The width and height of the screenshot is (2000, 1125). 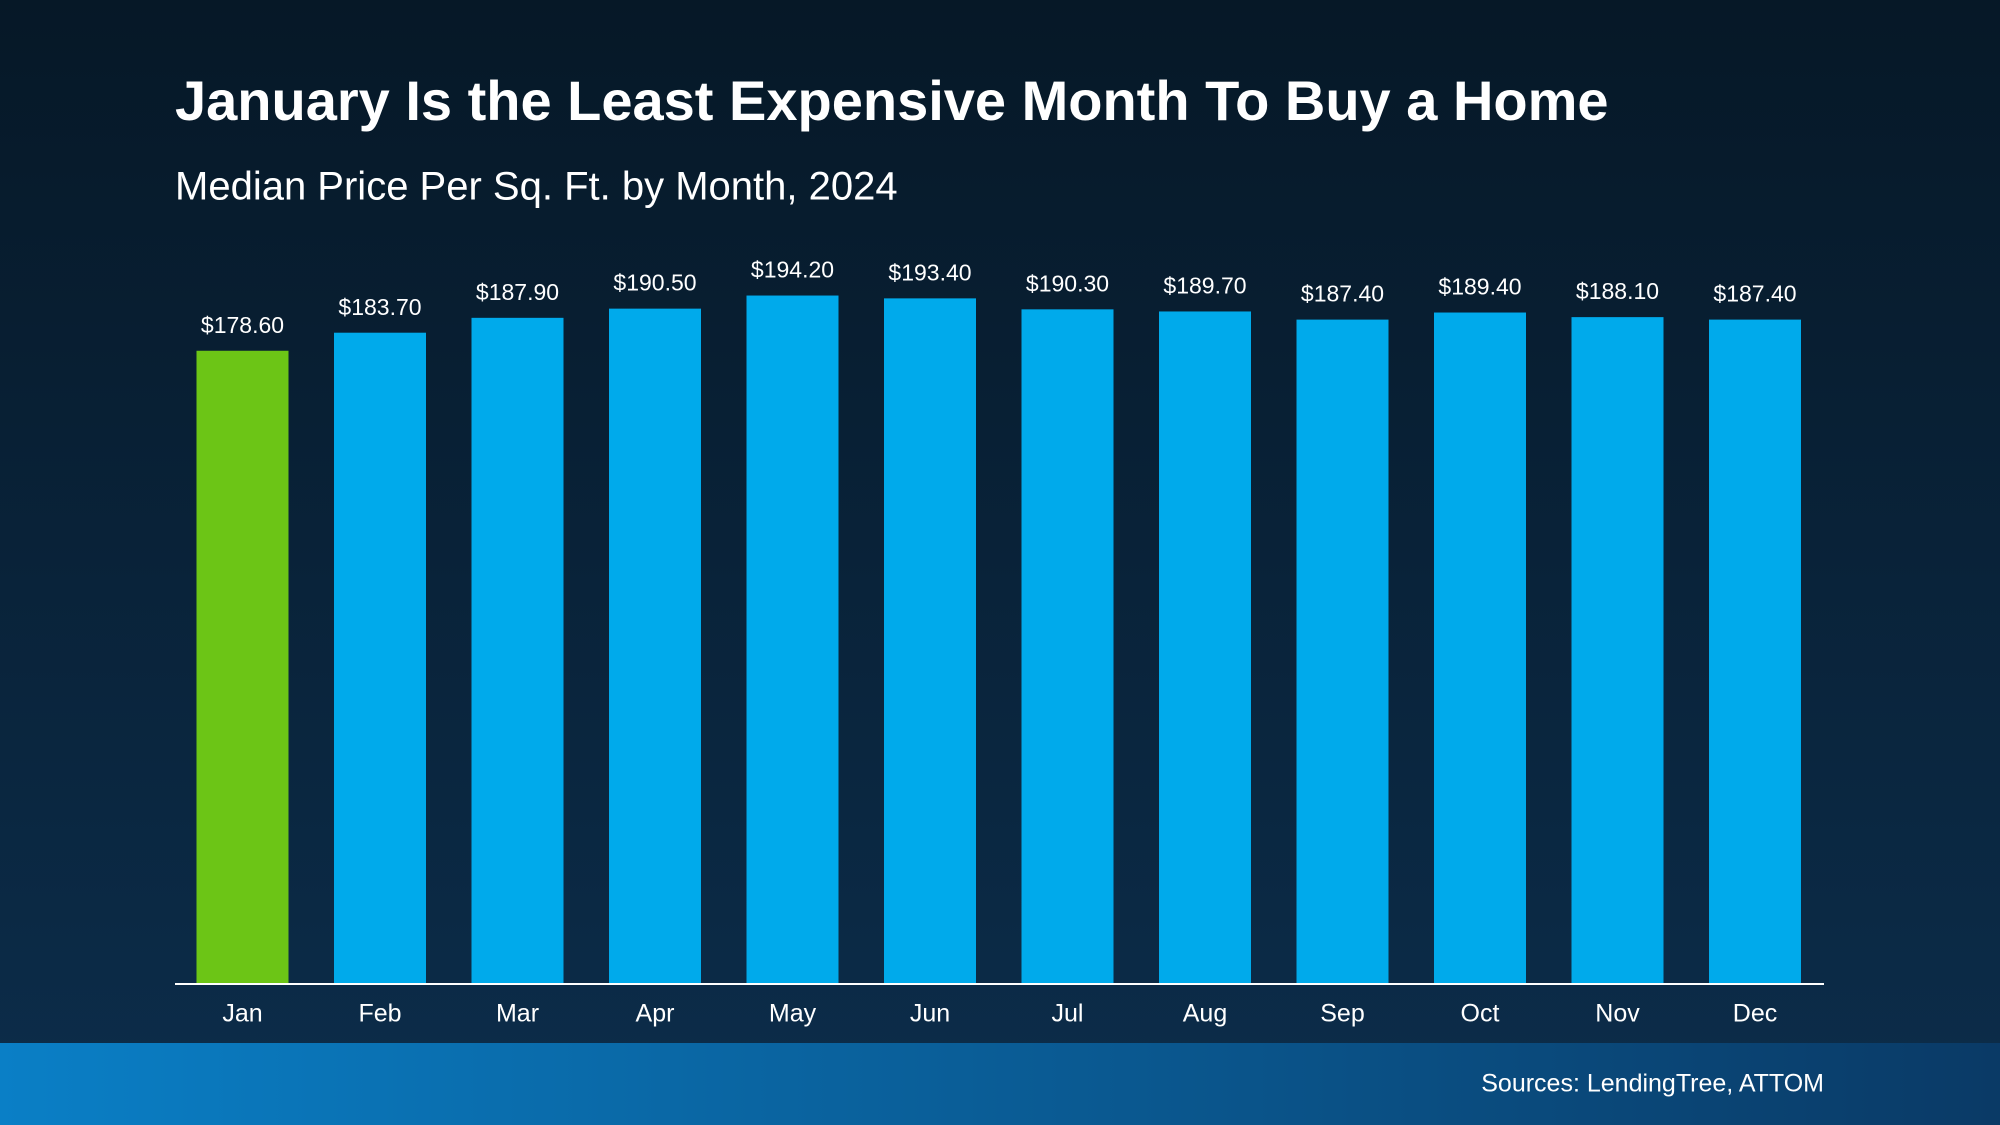 What do you see at coordinates (792, 270) in the screenshot?
I see `value-label: $194.20` at bounding box center [792, 270].